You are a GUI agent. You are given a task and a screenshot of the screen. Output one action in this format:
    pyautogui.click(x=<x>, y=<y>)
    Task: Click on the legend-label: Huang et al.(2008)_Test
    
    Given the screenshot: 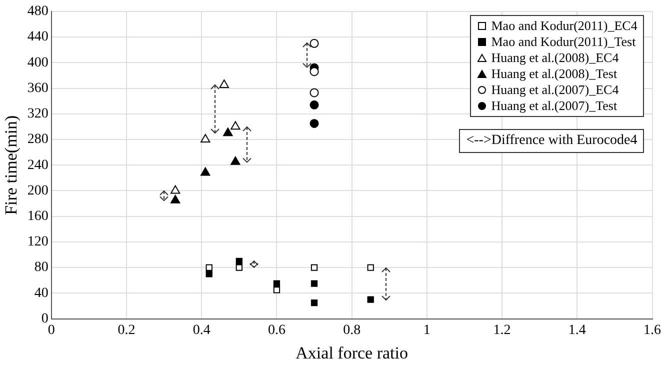 What is the action you would take?
    pyautogui.click(x=554, y=74)
    